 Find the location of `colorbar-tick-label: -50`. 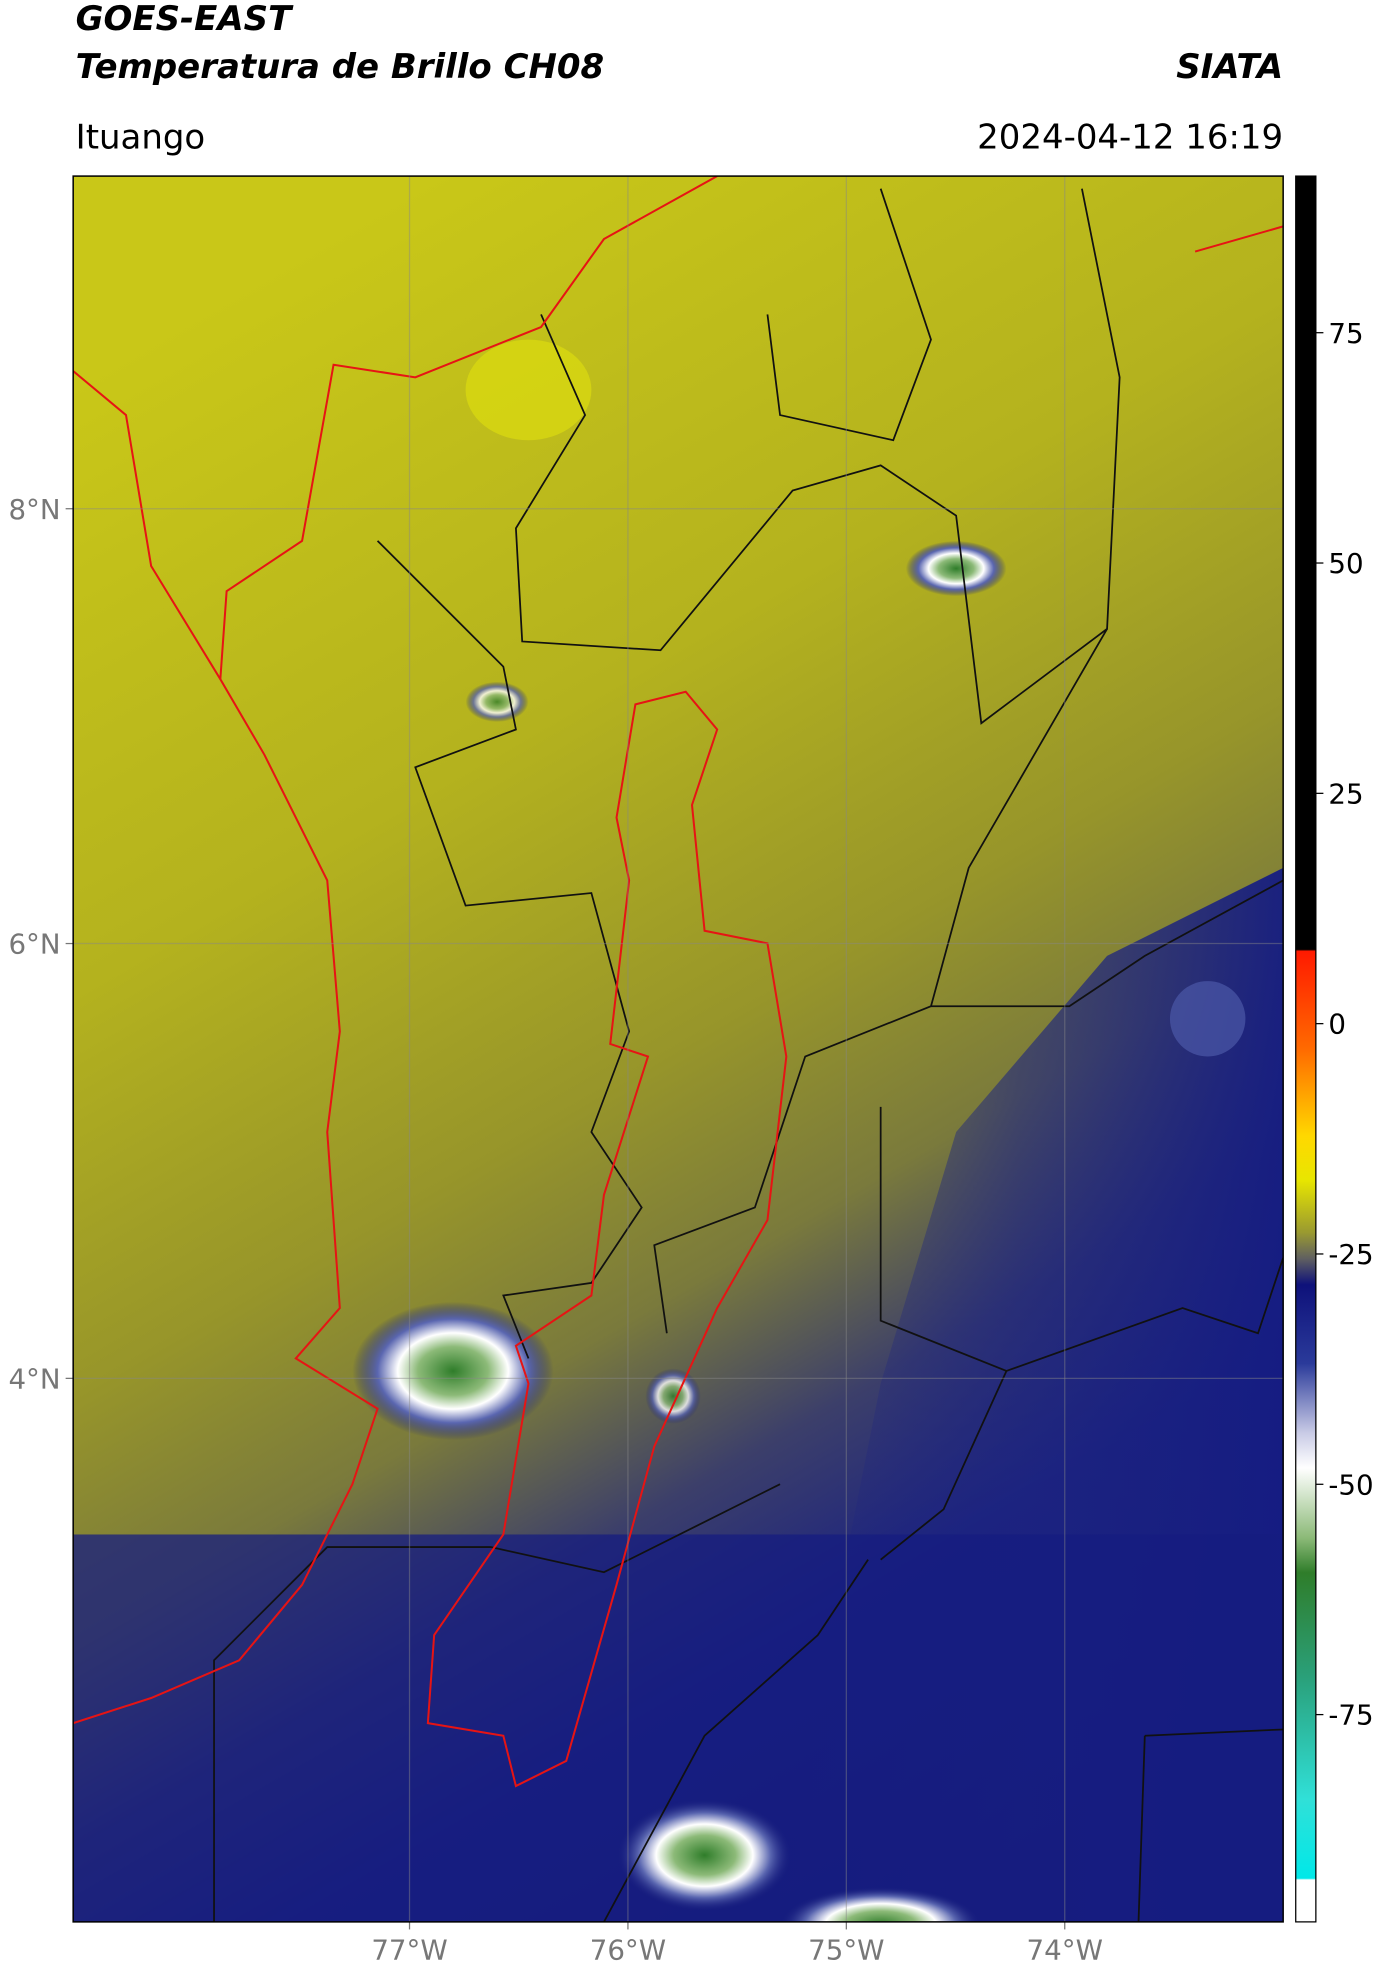

colorbar-tick-label: -50 is located at coordinates (1350, 1484).